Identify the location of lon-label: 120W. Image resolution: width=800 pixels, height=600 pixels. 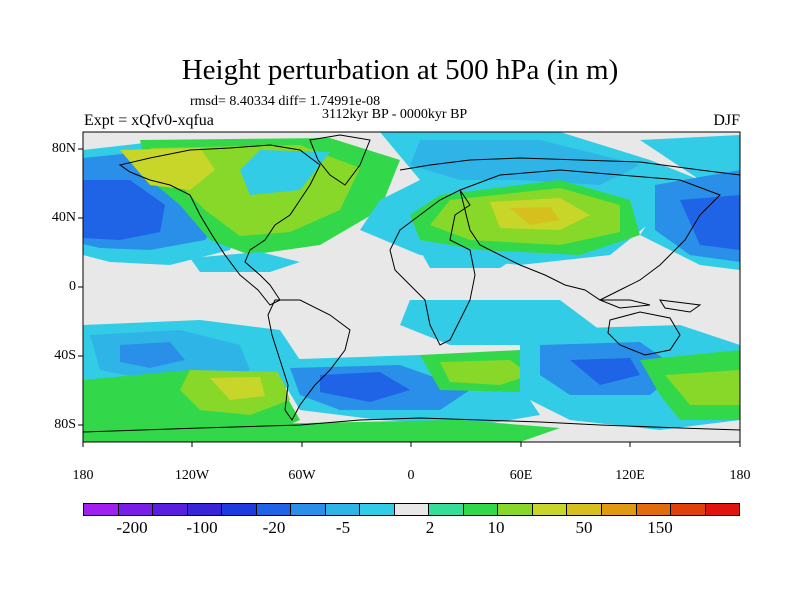
(192, 475).